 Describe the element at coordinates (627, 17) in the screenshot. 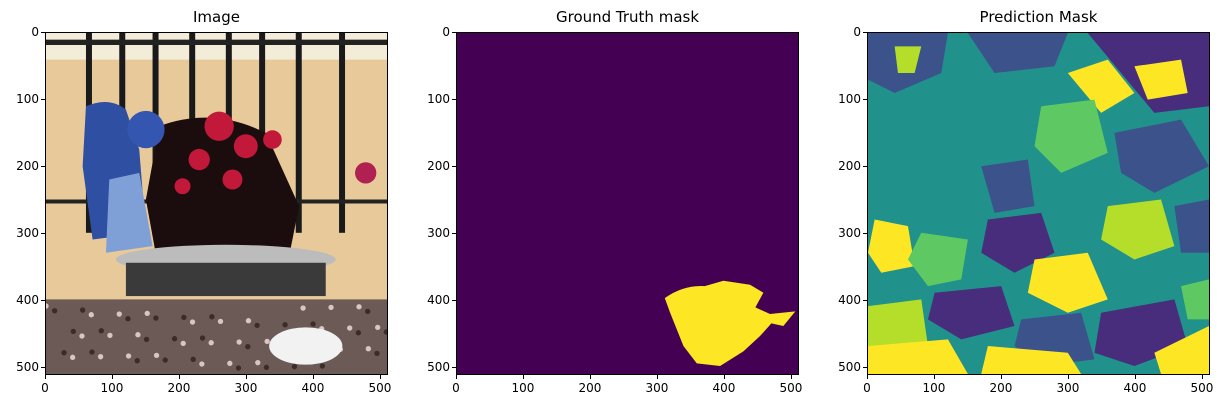

I see `panel-title: Ground Truth mask` at that location.